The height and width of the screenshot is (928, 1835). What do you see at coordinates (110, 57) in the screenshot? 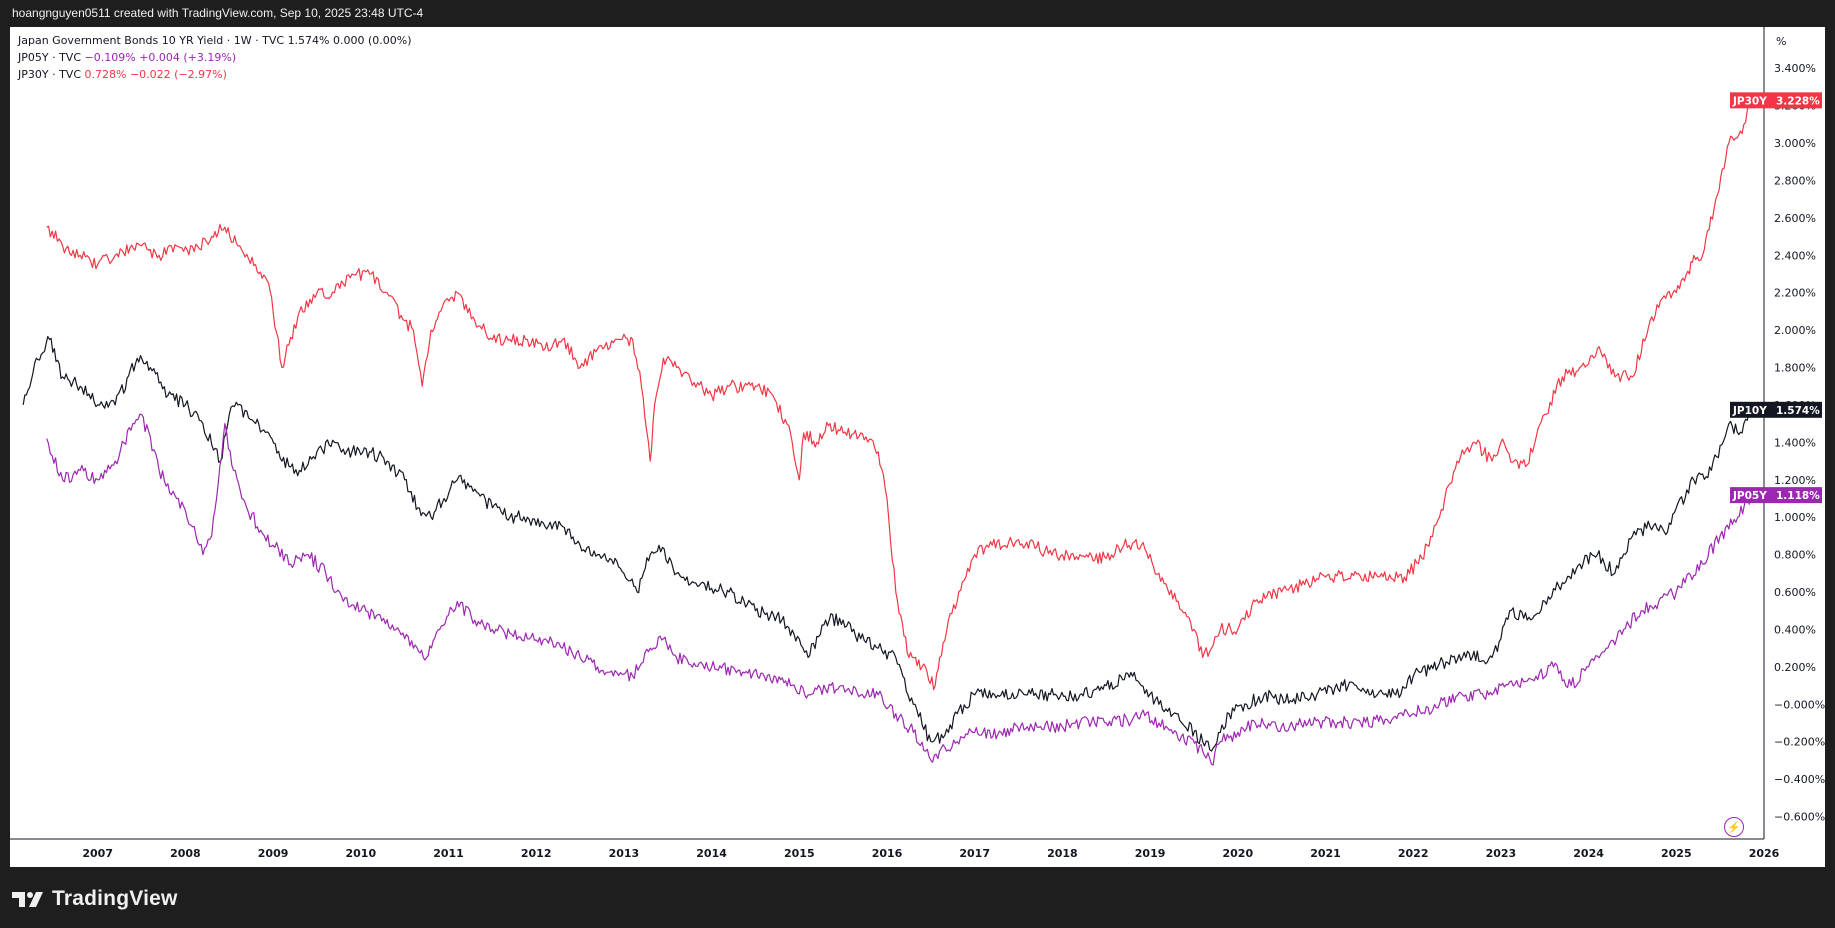
I see `legend-value: −0.109%` at bounding box center [110, 57].